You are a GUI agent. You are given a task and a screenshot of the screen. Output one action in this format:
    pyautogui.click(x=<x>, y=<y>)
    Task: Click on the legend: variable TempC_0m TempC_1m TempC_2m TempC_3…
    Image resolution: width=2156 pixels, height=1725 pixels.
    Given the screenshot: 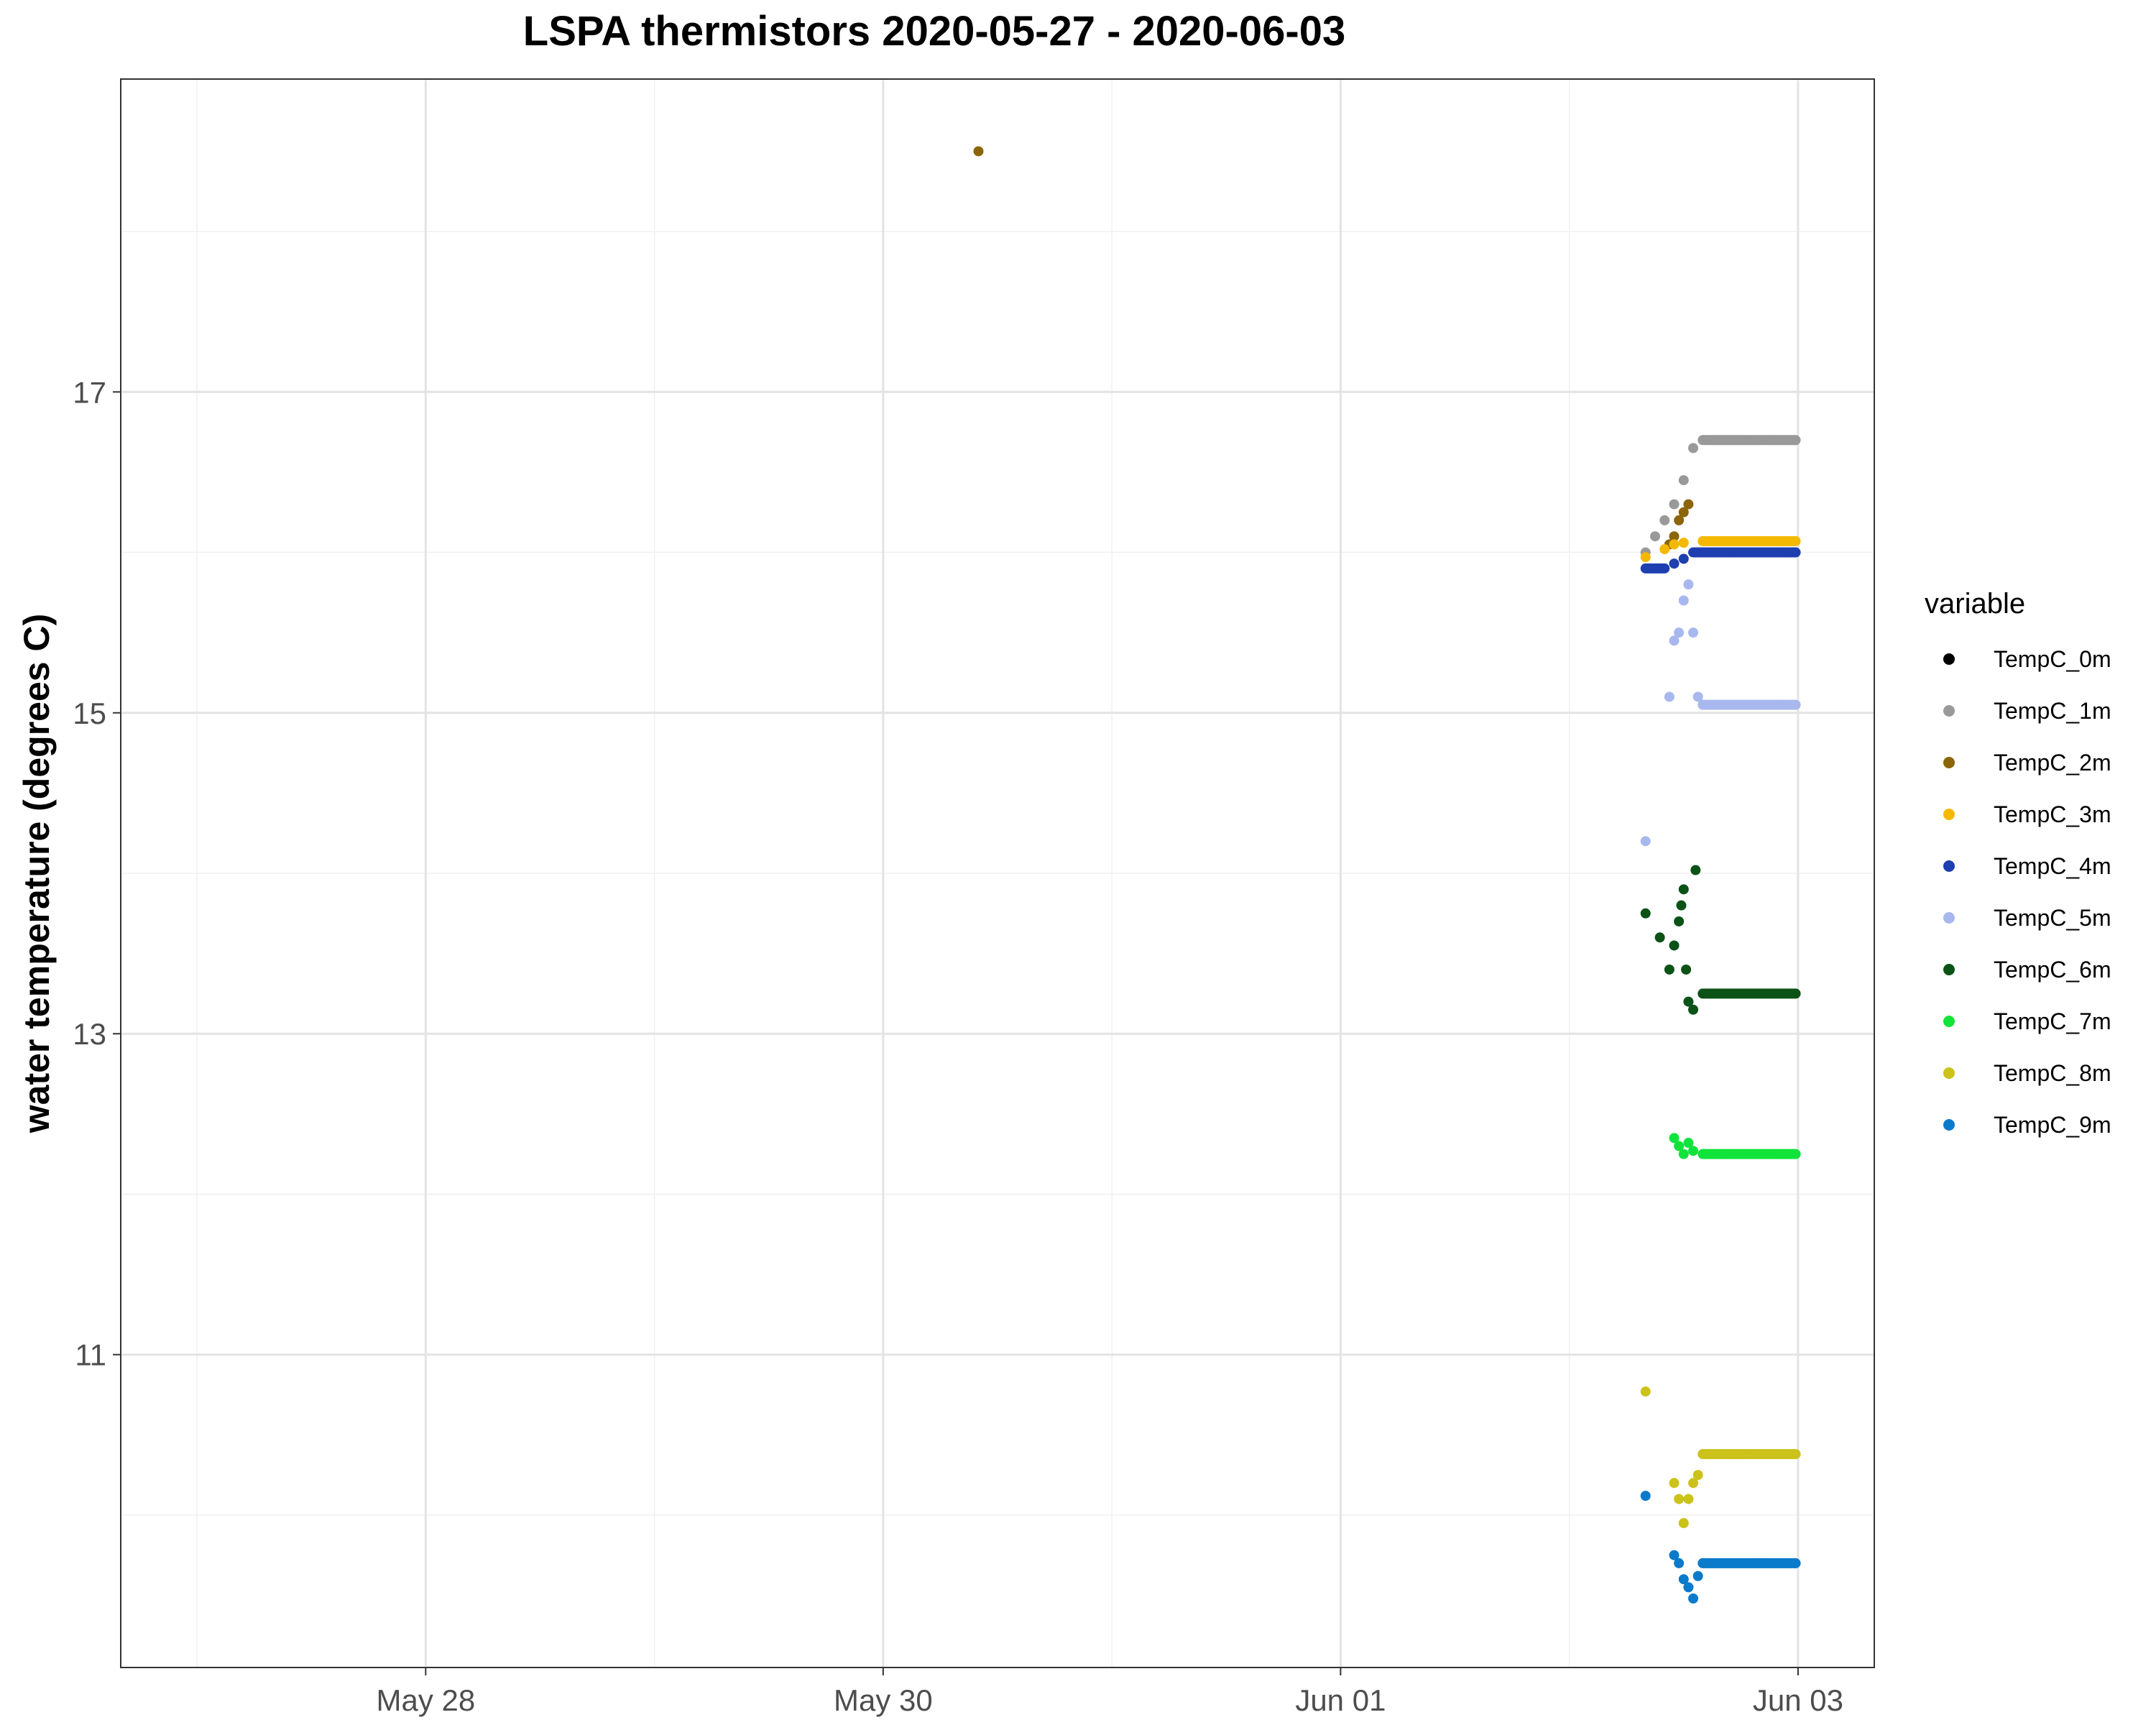 What is the action you would take?
    pyautogui.click(x=2018, y=869)
    